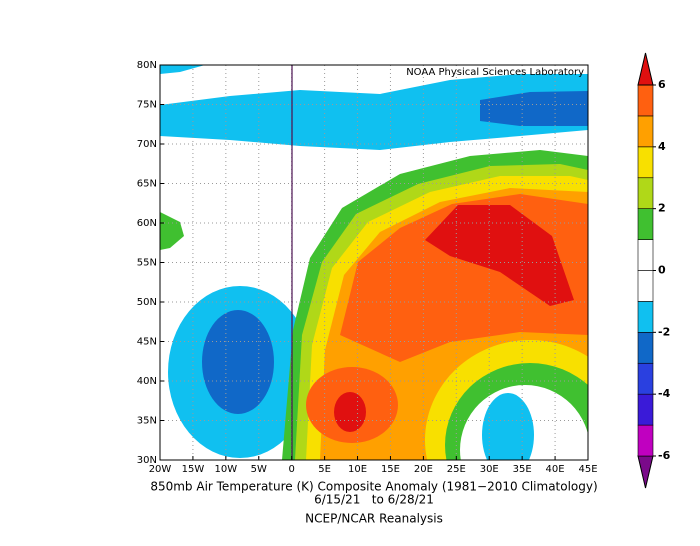  I want to click on x-tick-label: 35E, so click(522, 469).